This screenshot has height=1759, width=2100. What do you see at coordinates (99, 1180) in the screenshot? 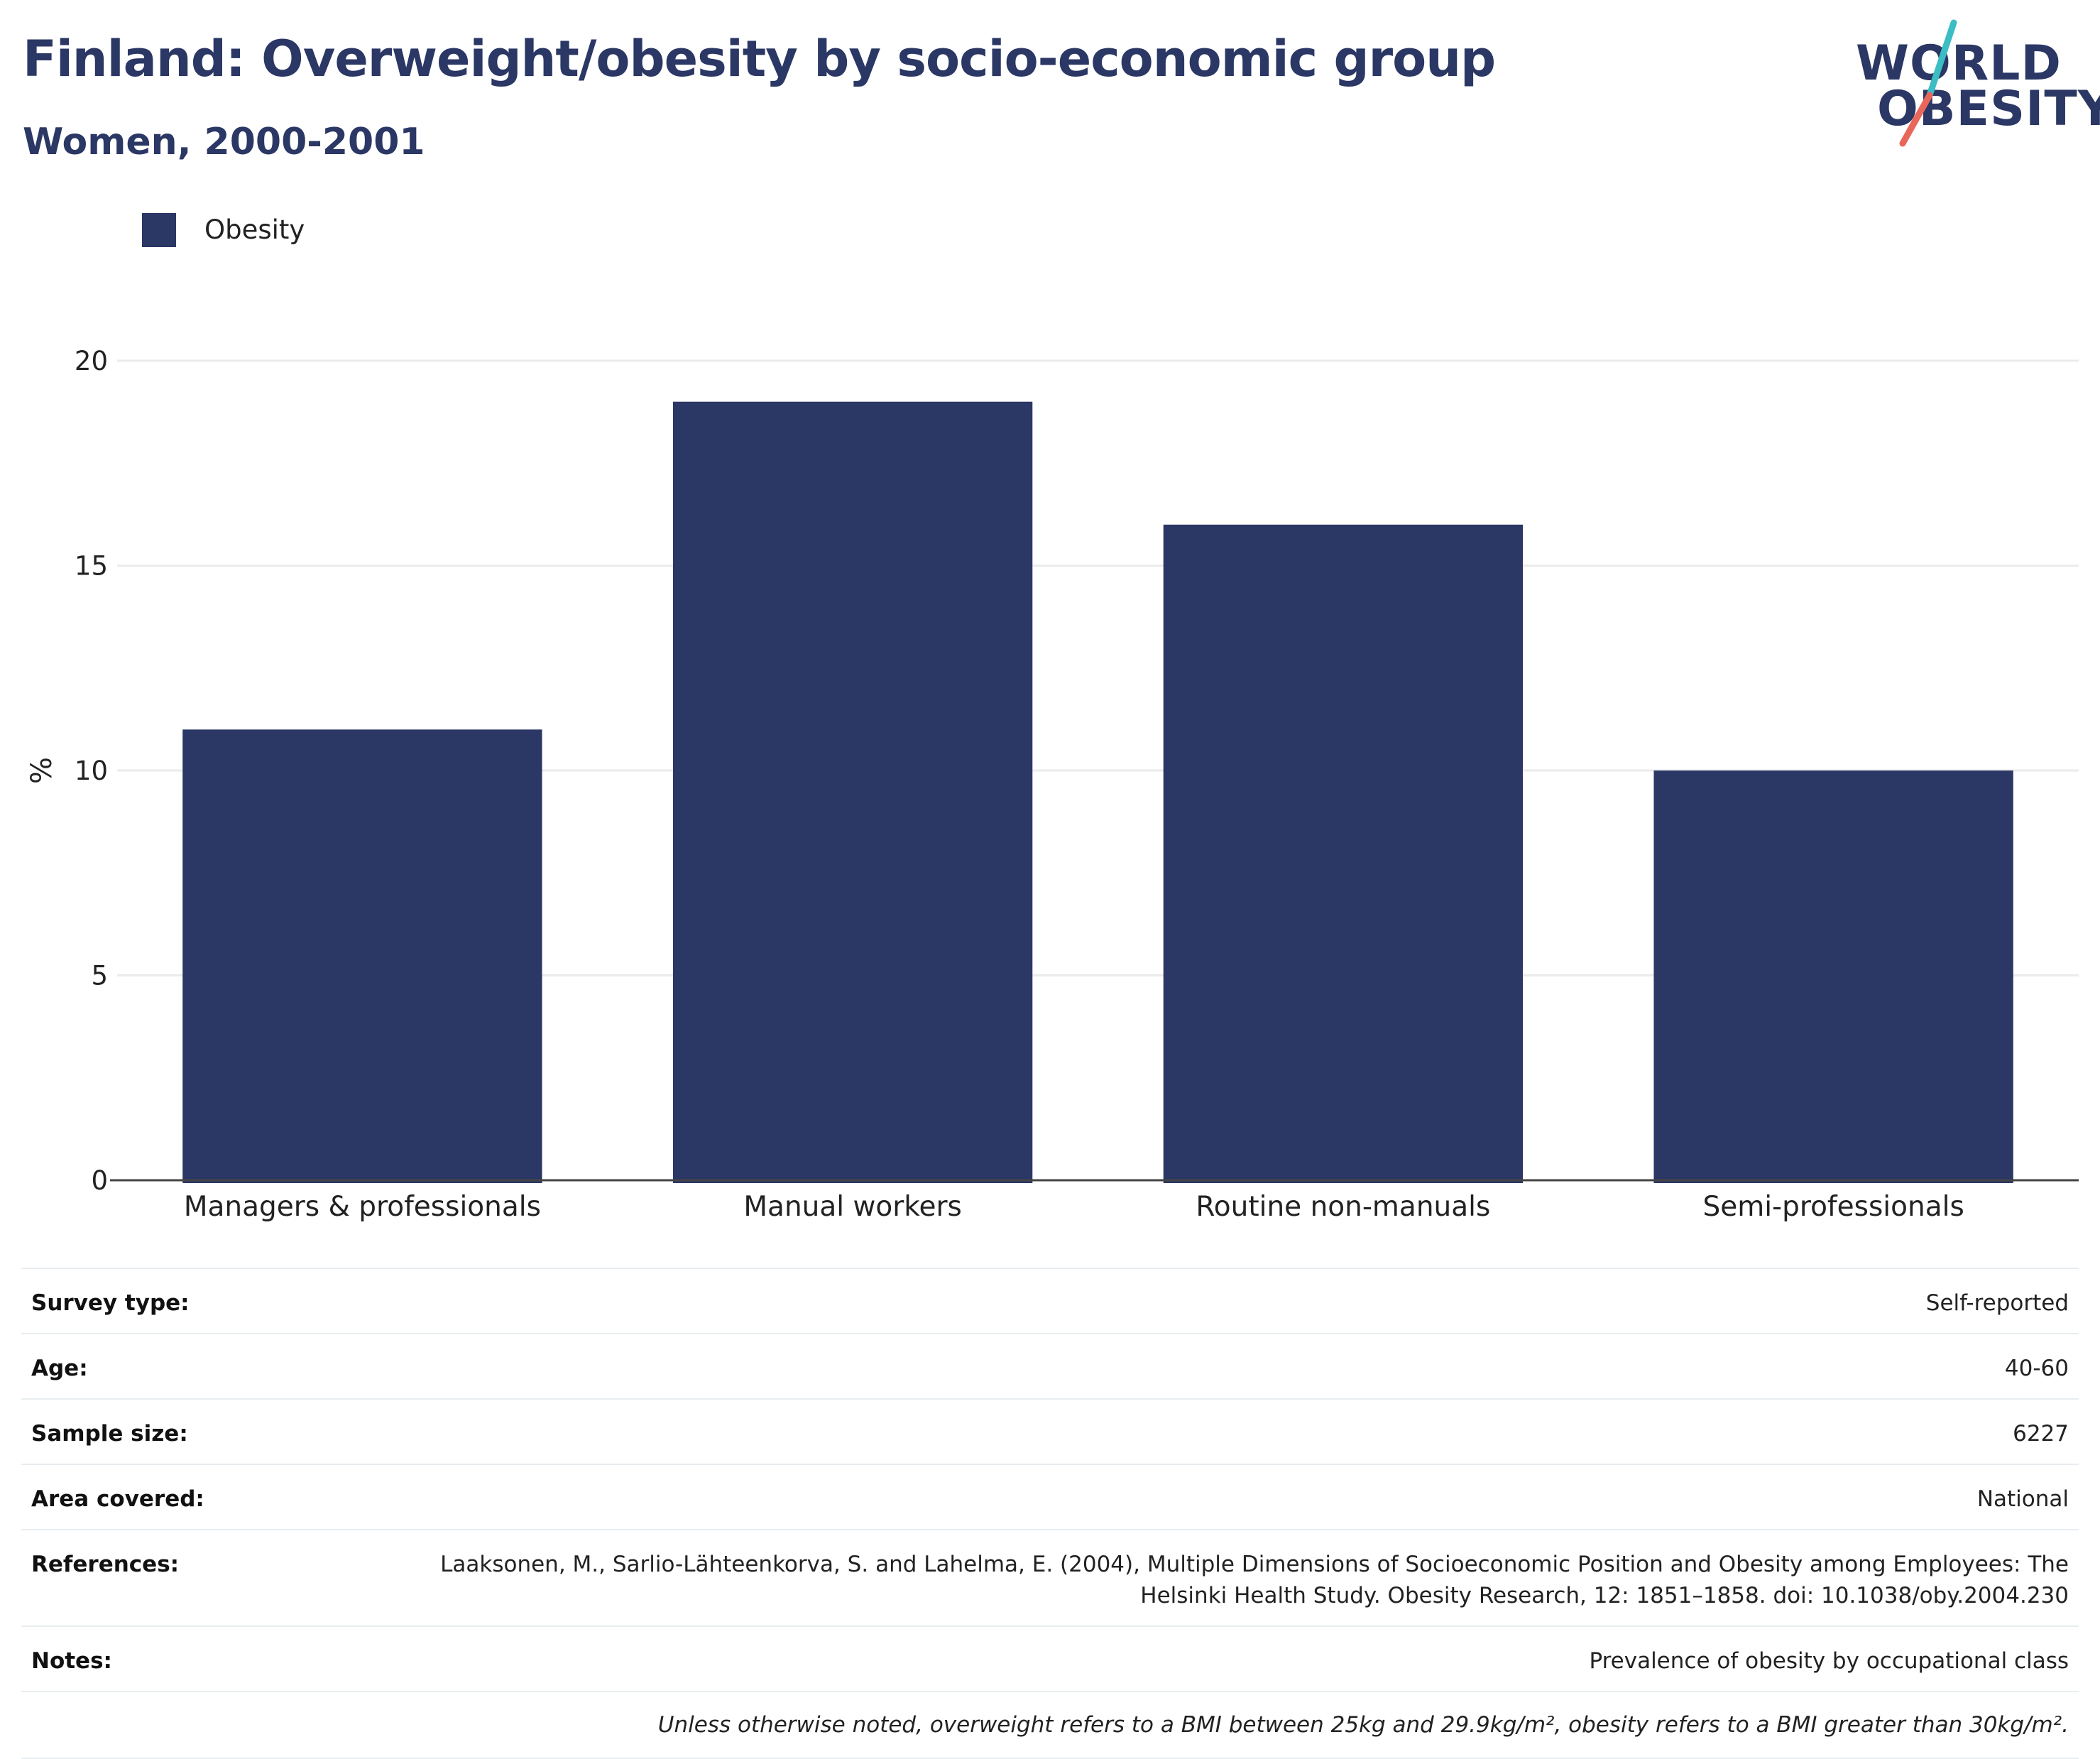
I see `y-tick-label: 0` at bounding box center [99, 1180].